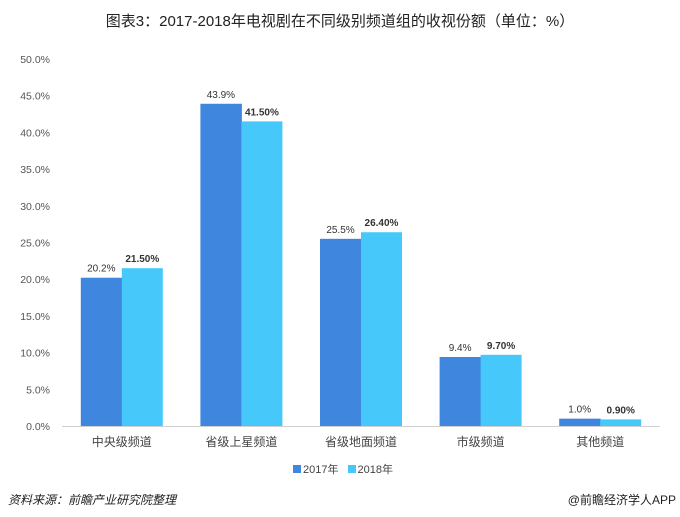  What do you see at coordinates (296, 469) in the screenshot?
I see `legend-swatch-2017` at bounding box center [296, 469].